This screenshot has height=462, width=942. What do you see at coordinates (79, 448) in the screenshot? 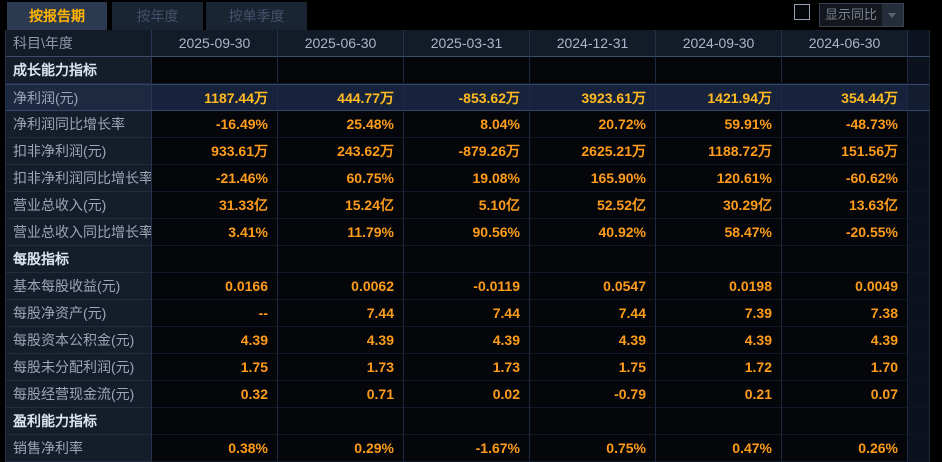
I see `row-label: 销售净利率` at bounding box center [79, 448].